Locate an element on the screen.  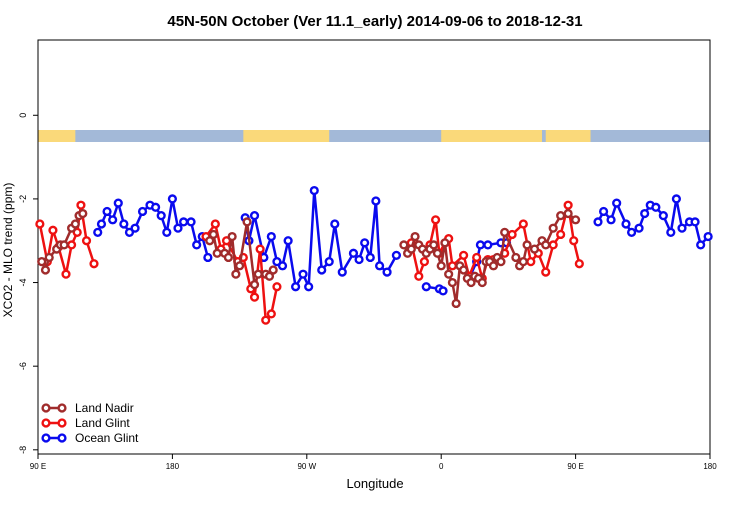
legend-label: Land Glint is located at coordinates (102, 423).